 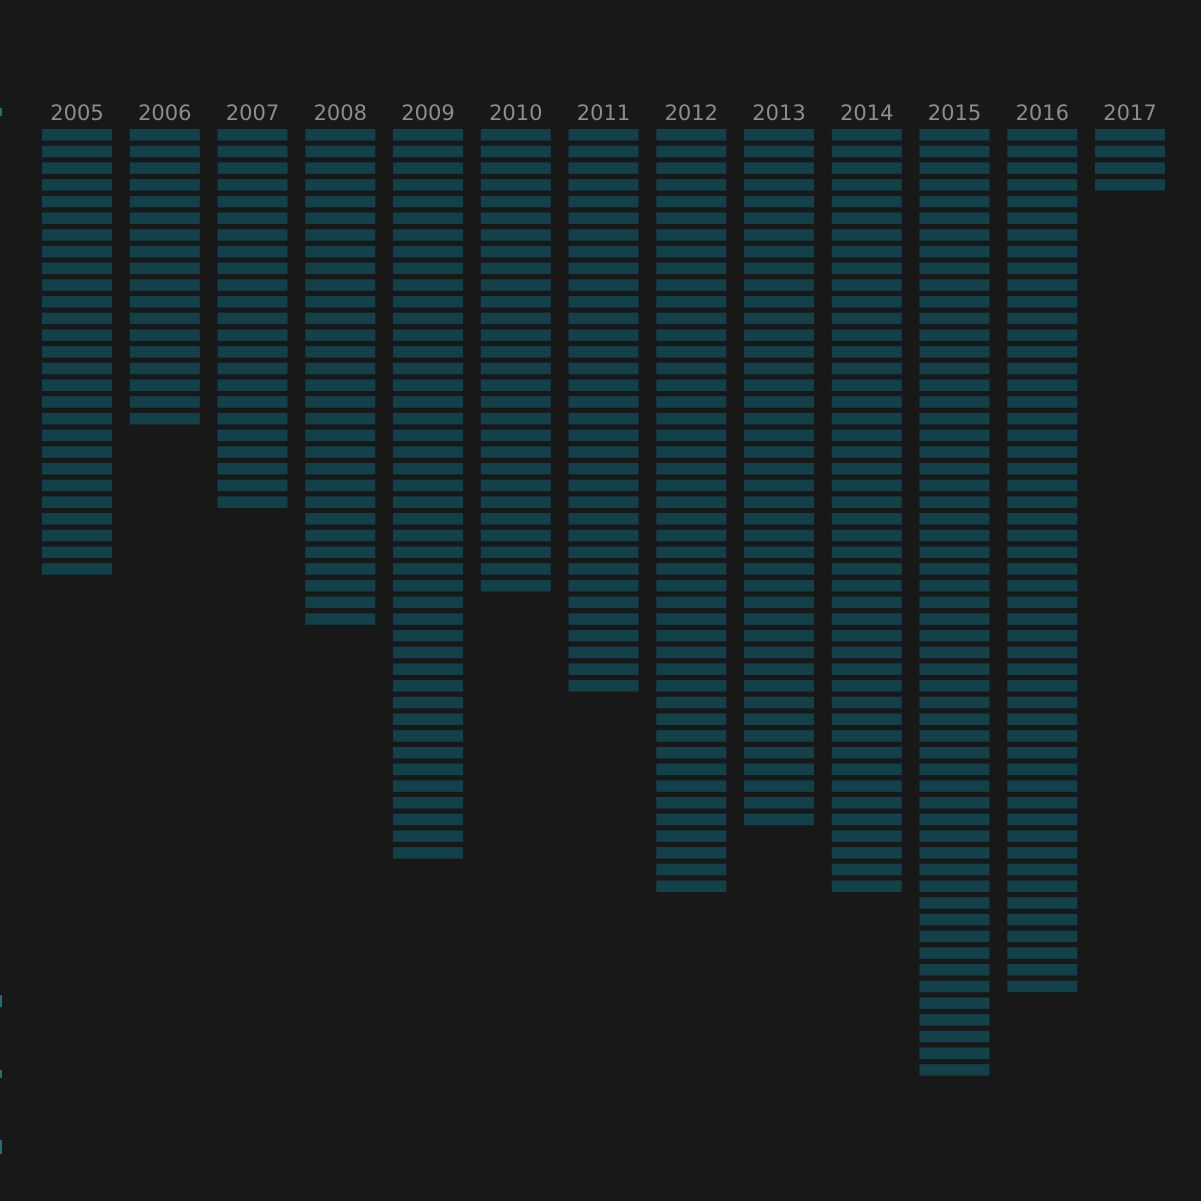 I want to click on column-2009: 2009, so click(x=428, y=480).